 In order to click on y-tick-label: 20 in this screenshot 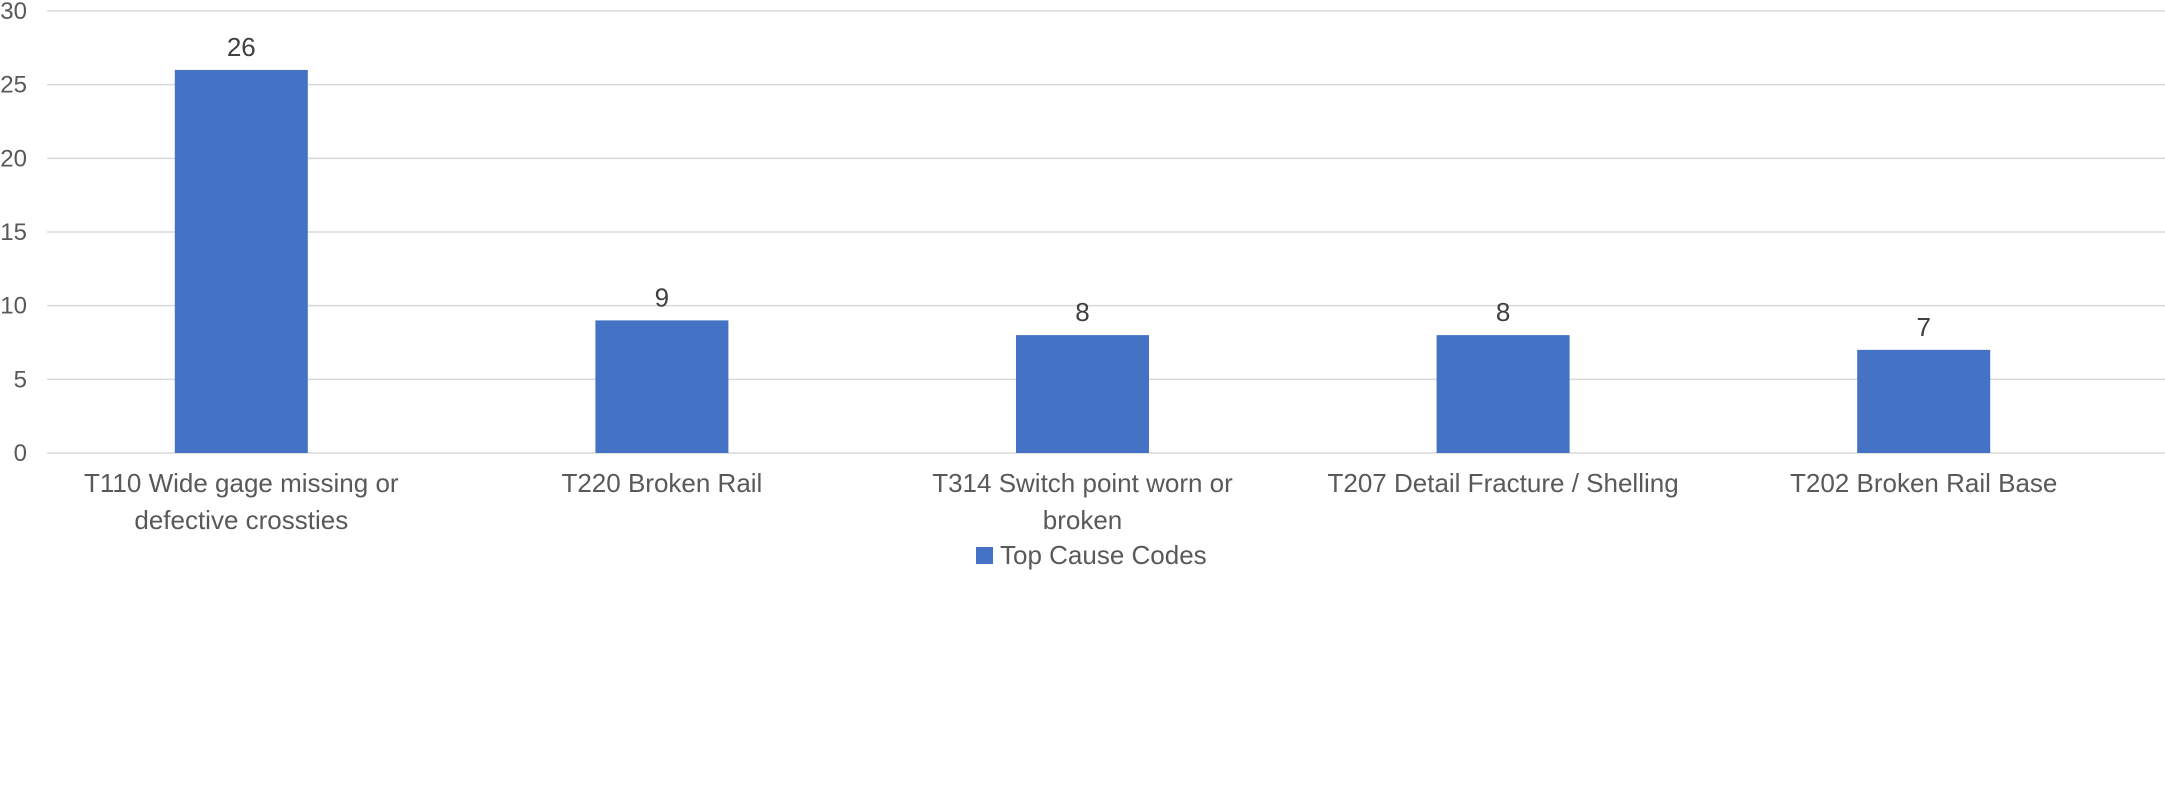, I will do `click(13, 158)`.